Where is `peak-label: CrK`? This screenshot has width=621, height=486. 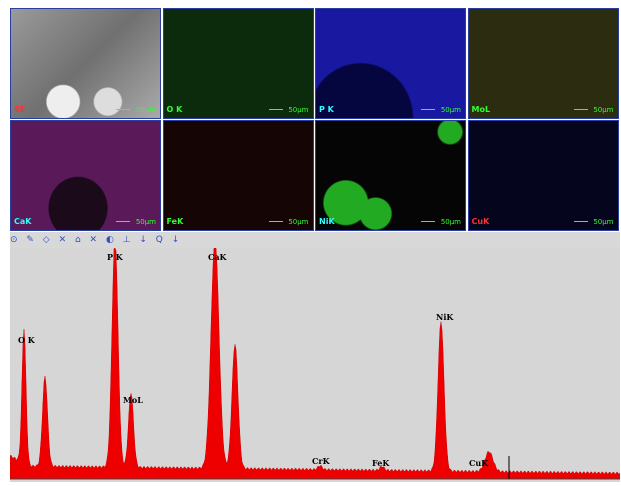 peak-label: CrK is located at coordinates (321, 461).